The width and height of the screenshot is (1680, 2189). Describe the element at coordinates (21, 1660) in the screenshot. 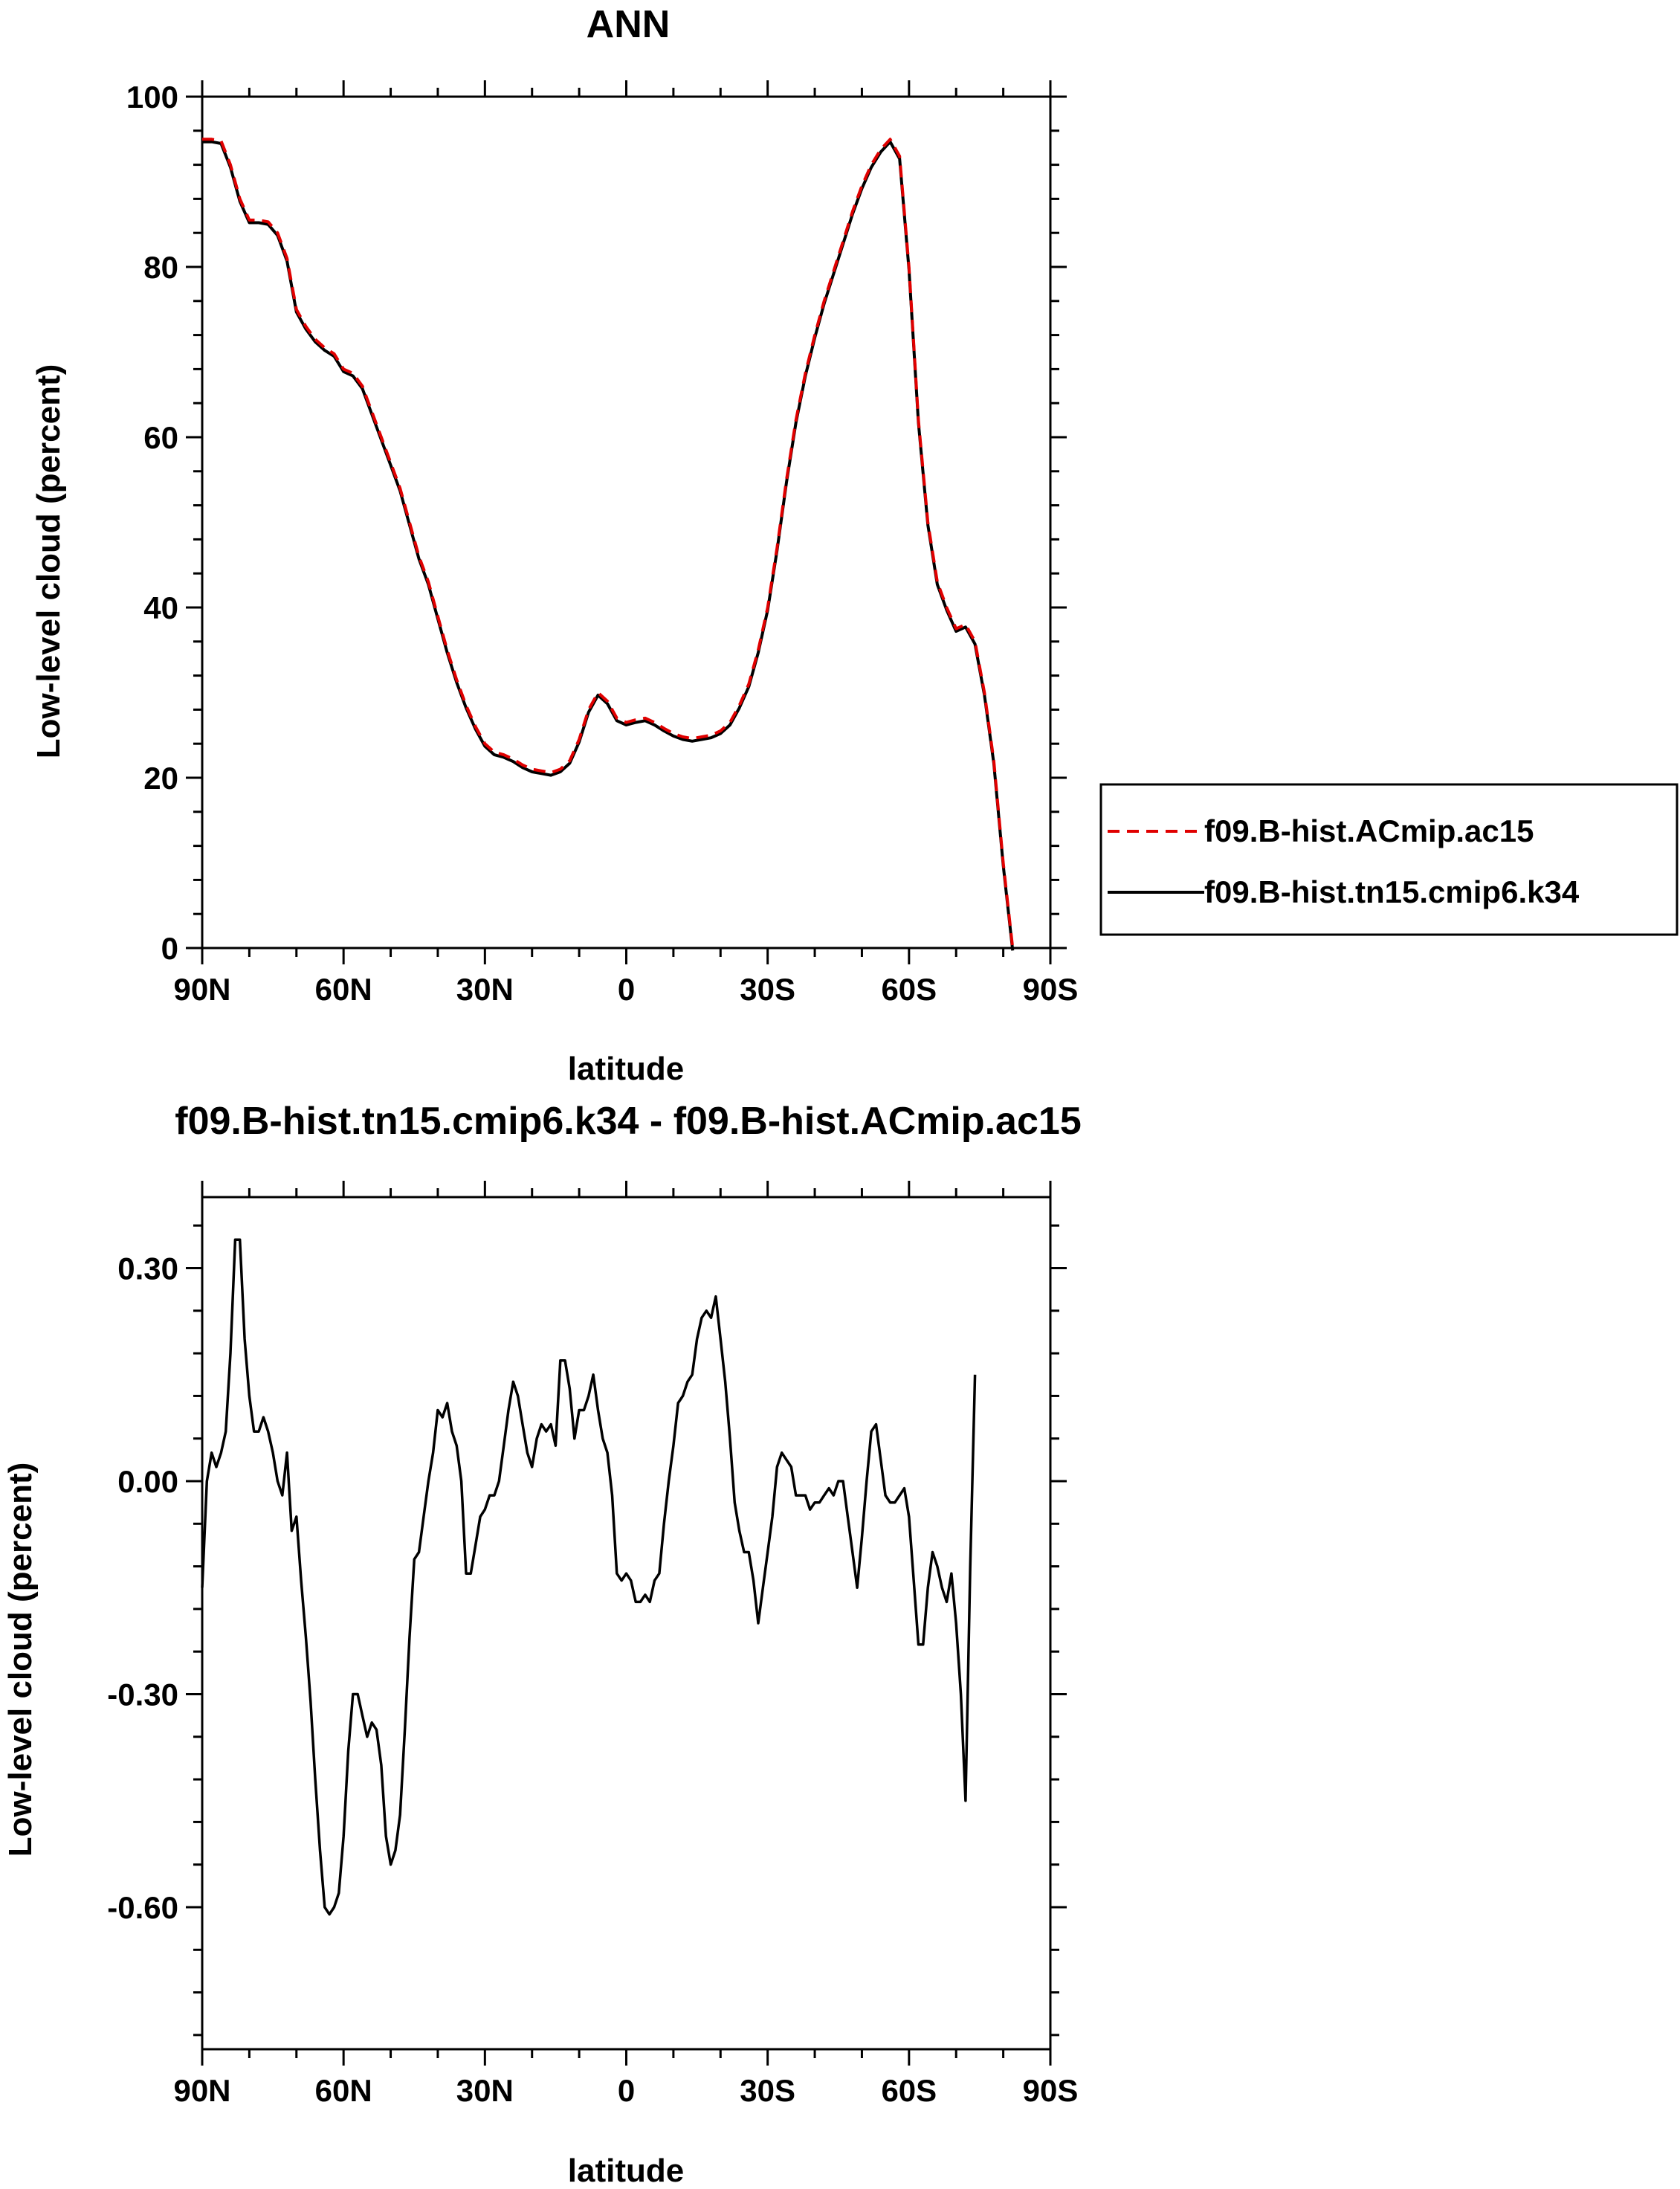

I see `chart2-ylabel: Low-level cloud (percent)` at that location.